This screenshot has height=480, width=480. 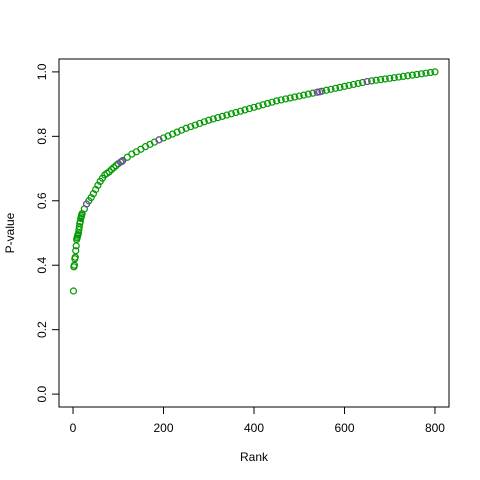 I want to click on x-tick-label: 600, so click(x=344, y=428).